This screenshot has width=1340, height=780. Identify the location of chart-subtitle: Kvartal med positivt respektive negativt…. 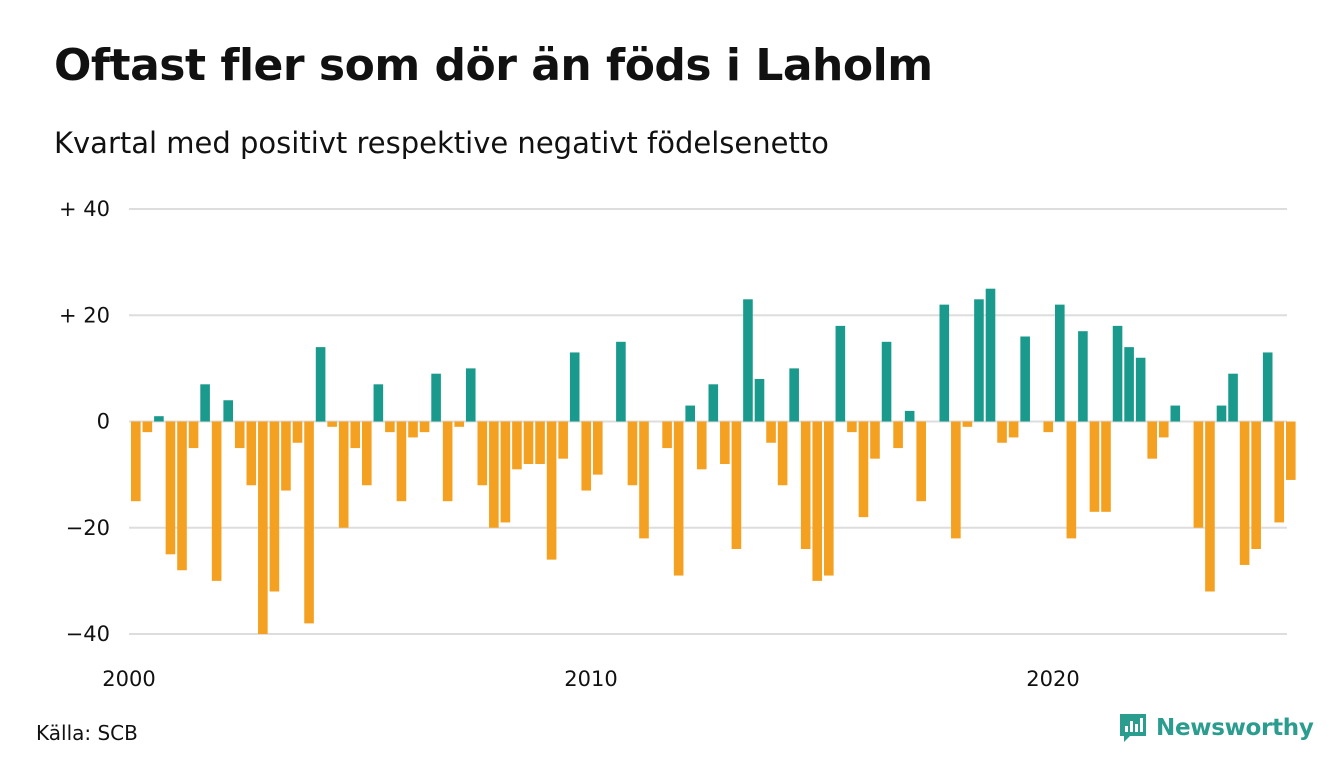
(441, 143).